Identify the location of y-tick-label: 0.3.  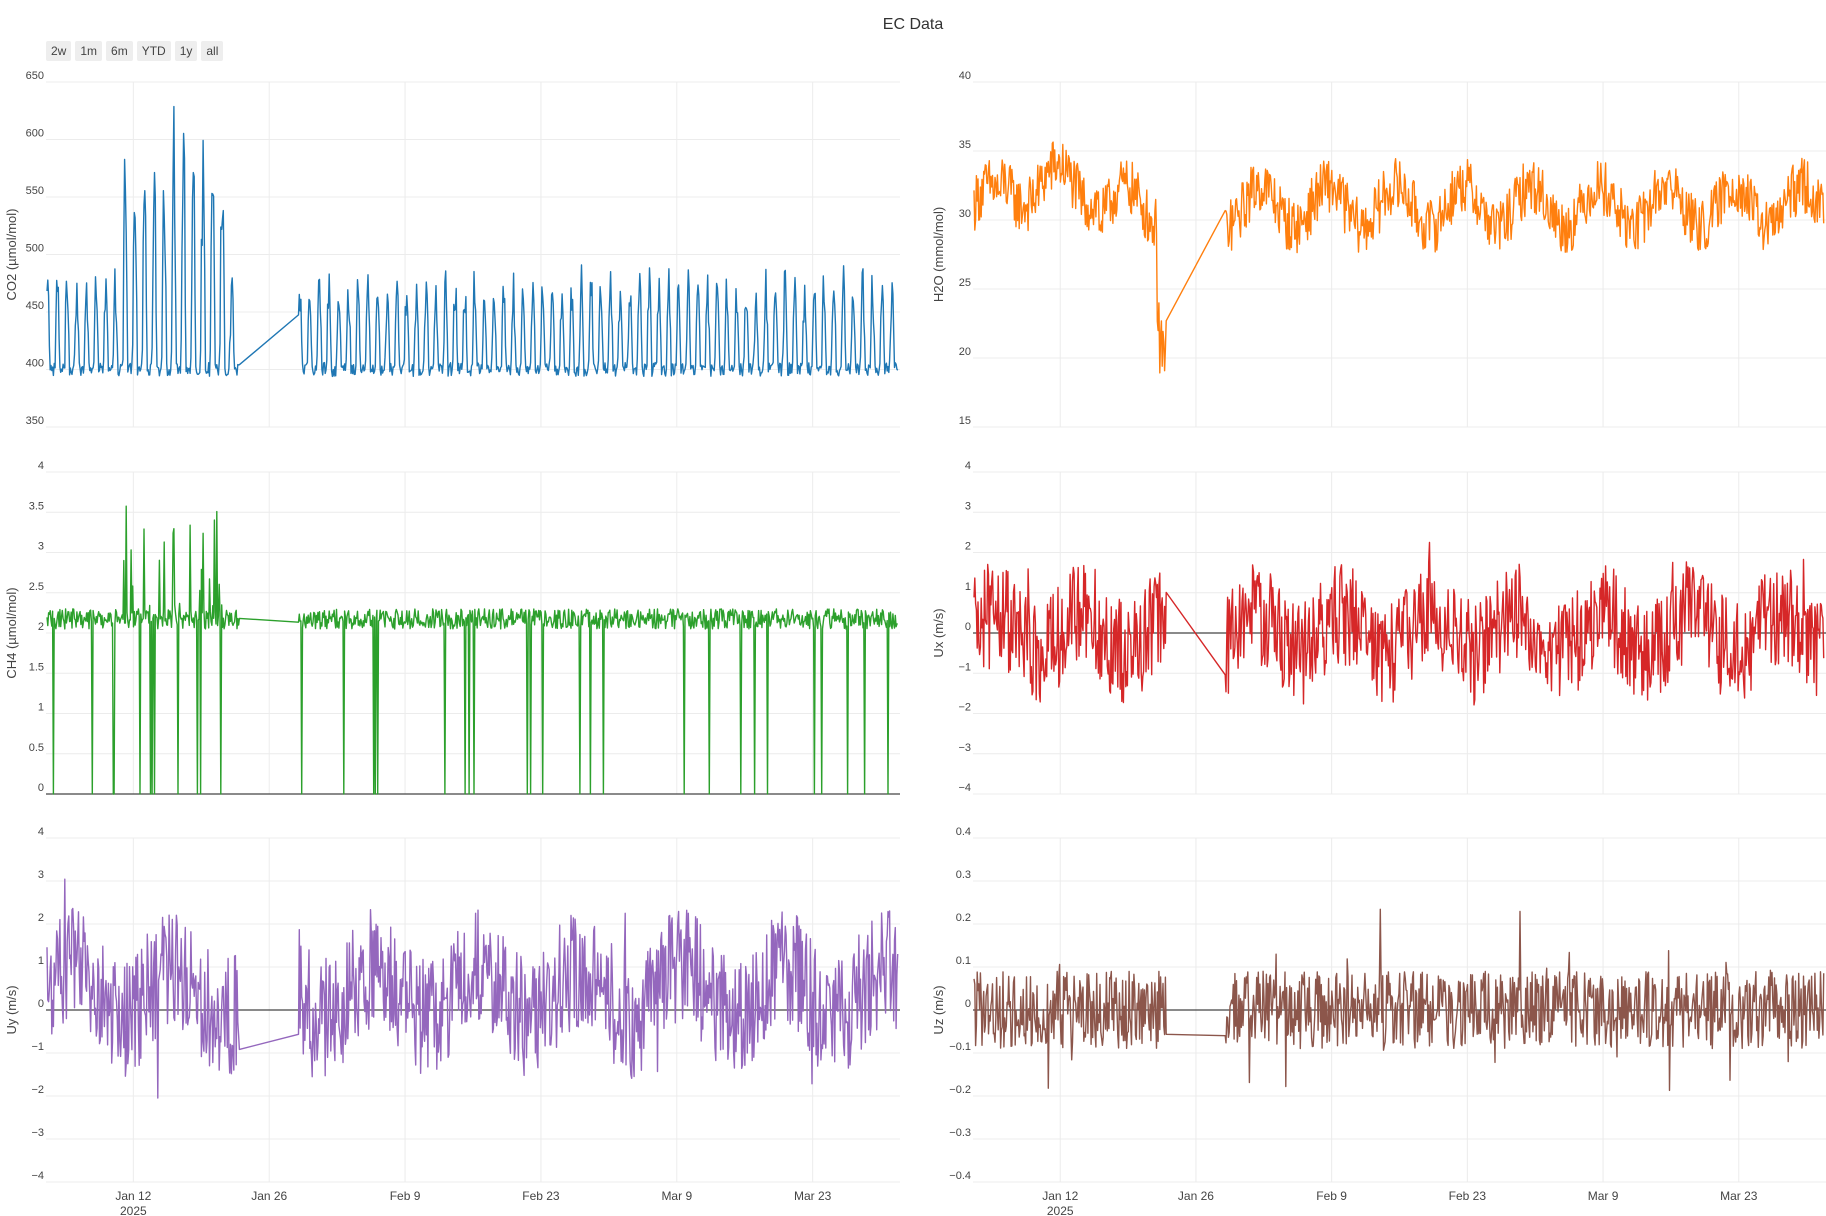
(963, 875).